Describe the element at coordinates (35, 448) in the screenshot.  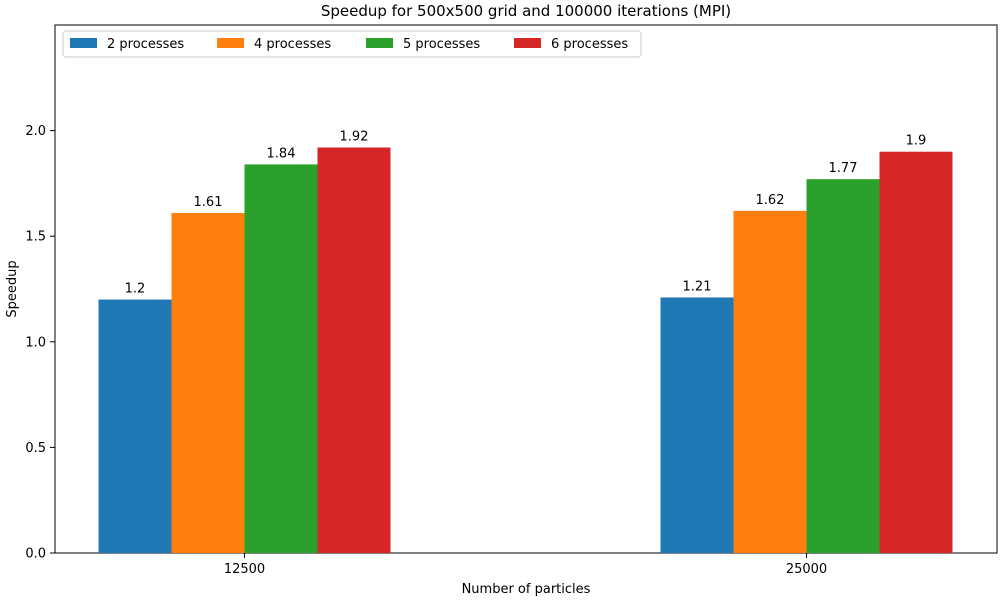
I see `y-tick-label: 0.5` at that location.